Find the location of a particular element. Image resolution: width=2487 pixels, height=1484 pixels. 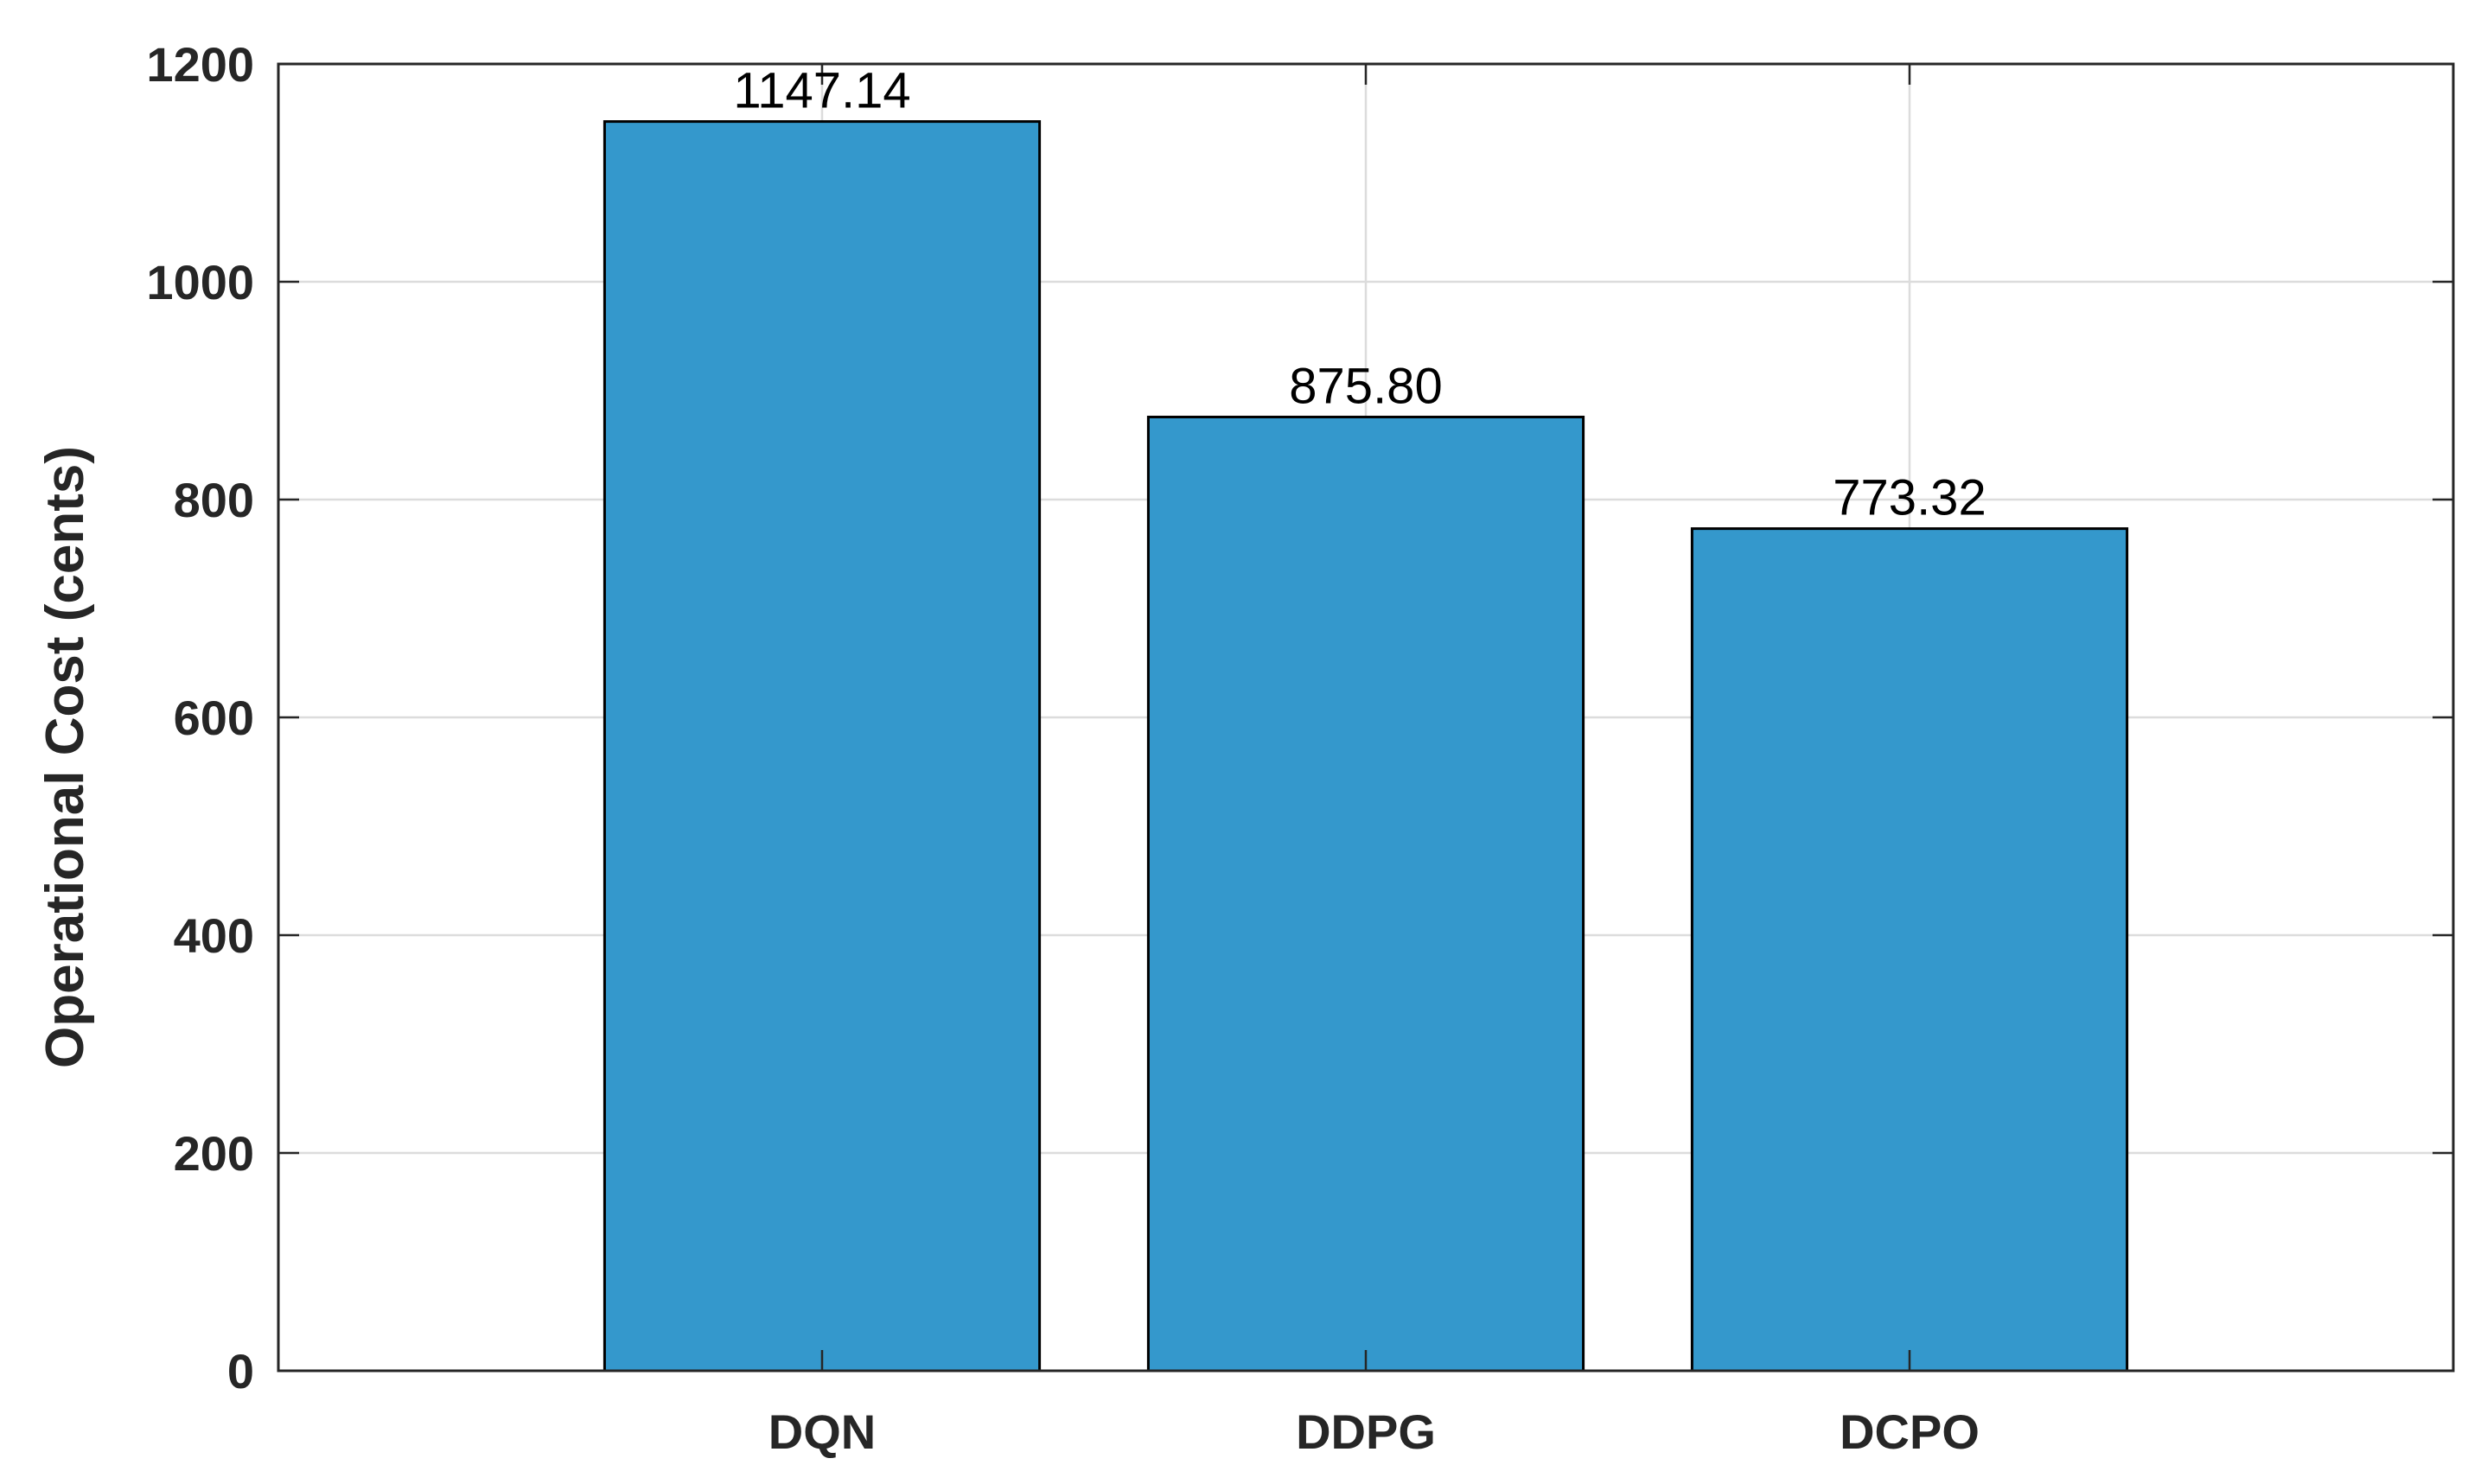

x-tick-label-ddpg: DDPG is located at coordinates (1366, 1431).